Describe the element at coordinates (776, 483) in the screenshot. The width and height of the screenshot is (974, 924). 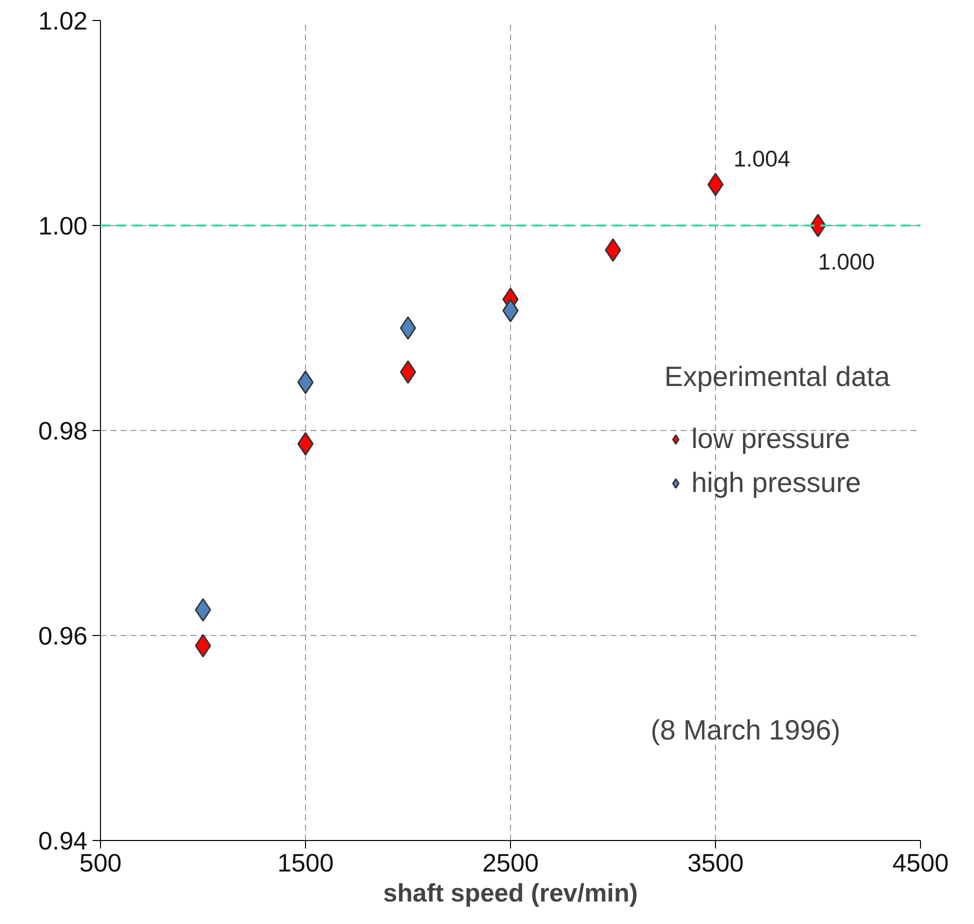
I see `legend-label: high pressure` at that location.